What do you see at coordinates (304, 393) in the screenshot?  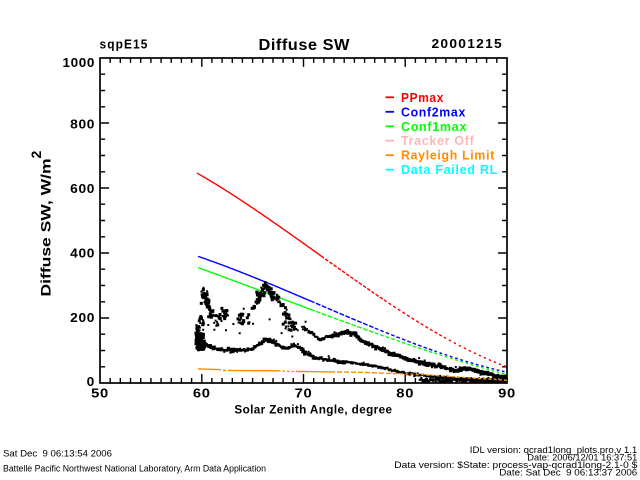 I see `svg-text: 70` at bounding box center [304, 393].